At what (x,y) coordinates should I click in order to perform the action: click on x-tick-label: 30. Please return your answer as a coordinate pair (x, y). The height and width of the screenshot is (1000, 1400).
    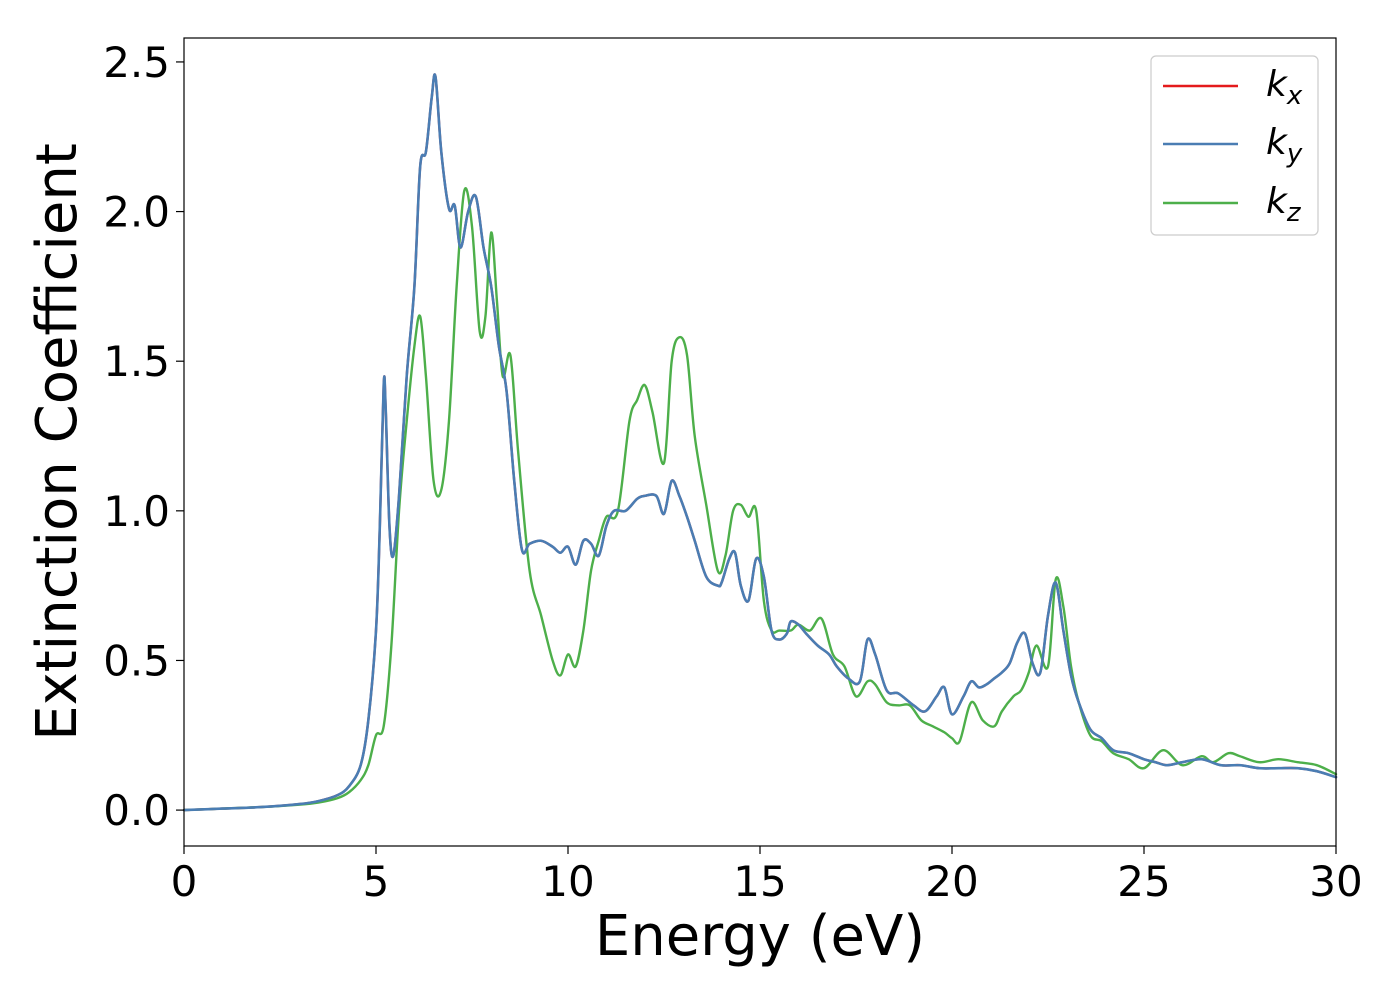
    Looking at the image, I should click on (1335, 881).